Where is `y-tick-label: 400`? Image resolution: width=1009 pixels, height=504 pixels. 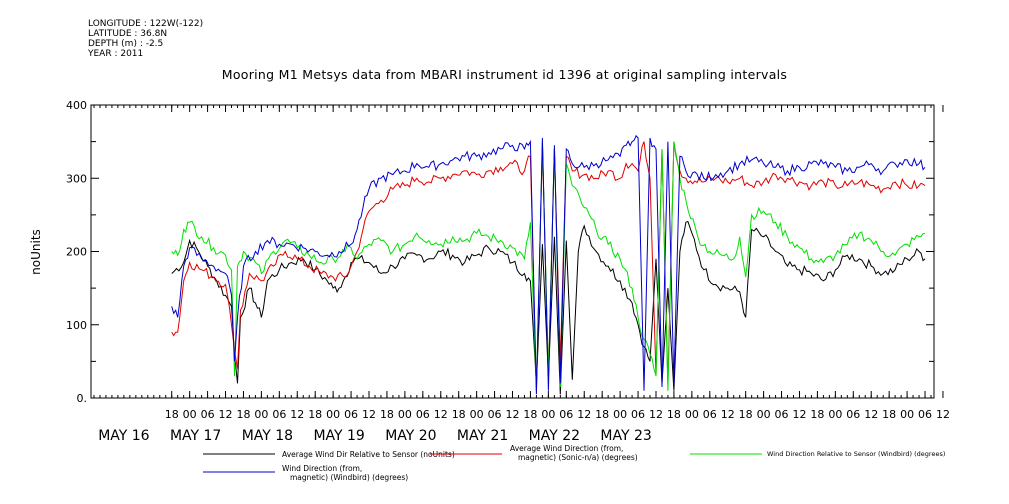 y-tick-label: 400 is located at coordinates (76, 105).